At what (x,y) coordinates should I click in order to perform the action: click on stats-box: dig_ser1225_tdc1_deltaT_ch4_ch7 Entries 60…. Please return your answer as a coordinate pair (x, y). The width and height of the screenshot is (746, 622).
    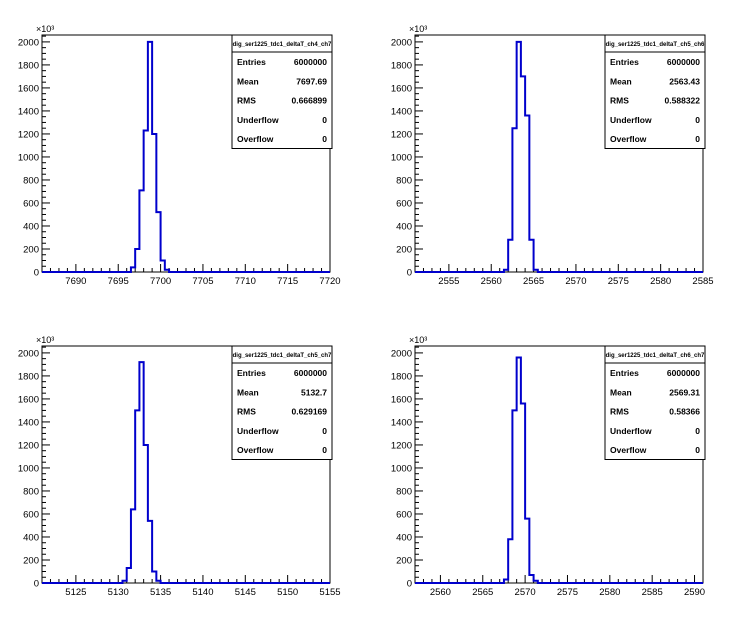
    Looking at the image, I should click on (282, 91).